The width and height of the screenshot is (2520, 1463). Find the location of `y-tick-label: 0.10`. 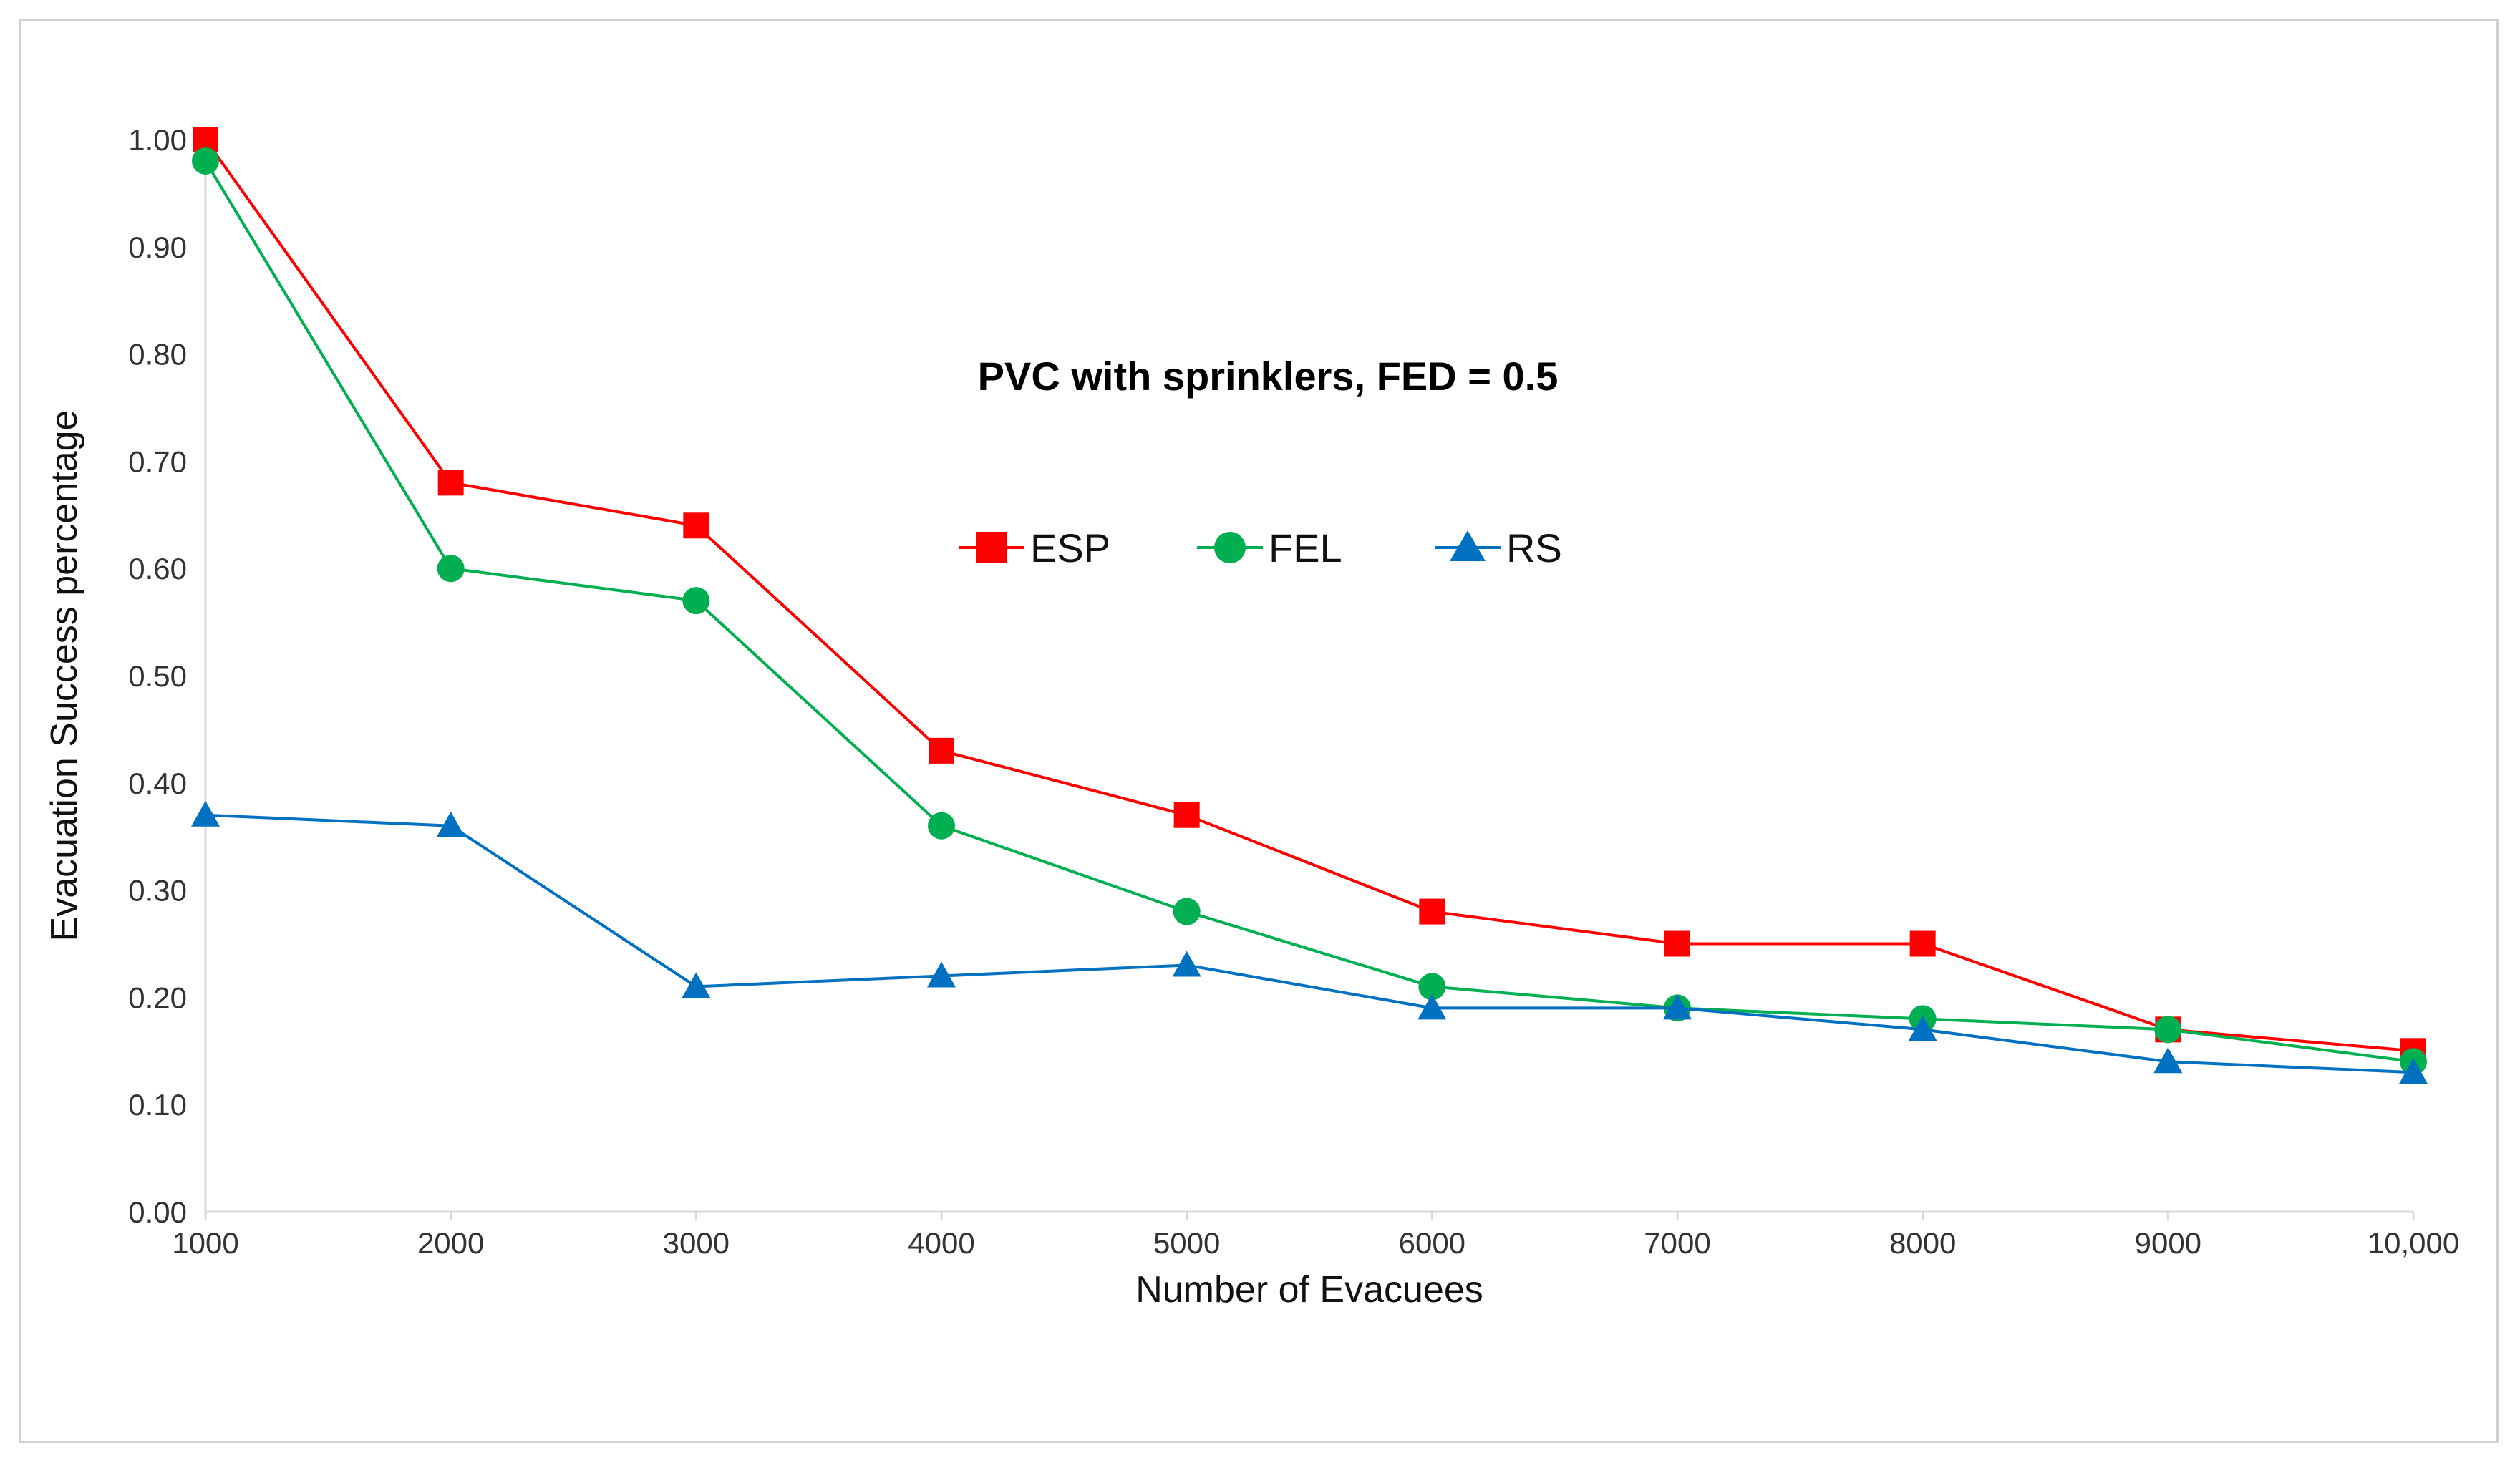

y-tick-label: 0.10 is located at coordinates (157, 1105).